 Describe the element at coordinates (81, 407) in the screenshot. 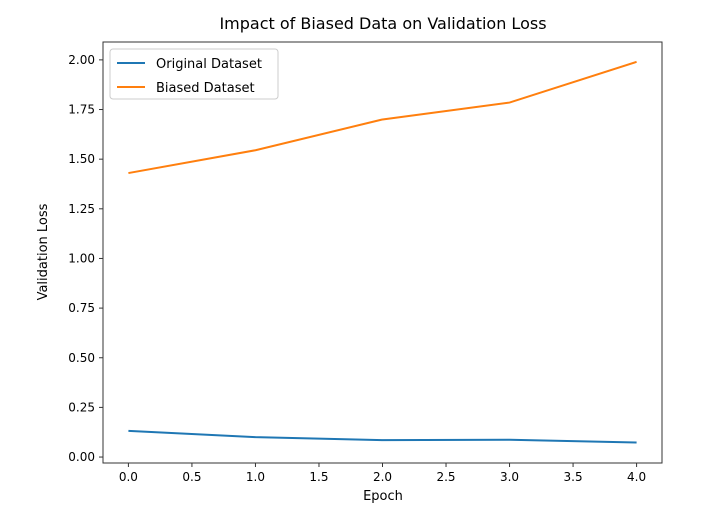

I see `y-tick-label: 0.25` at that location.